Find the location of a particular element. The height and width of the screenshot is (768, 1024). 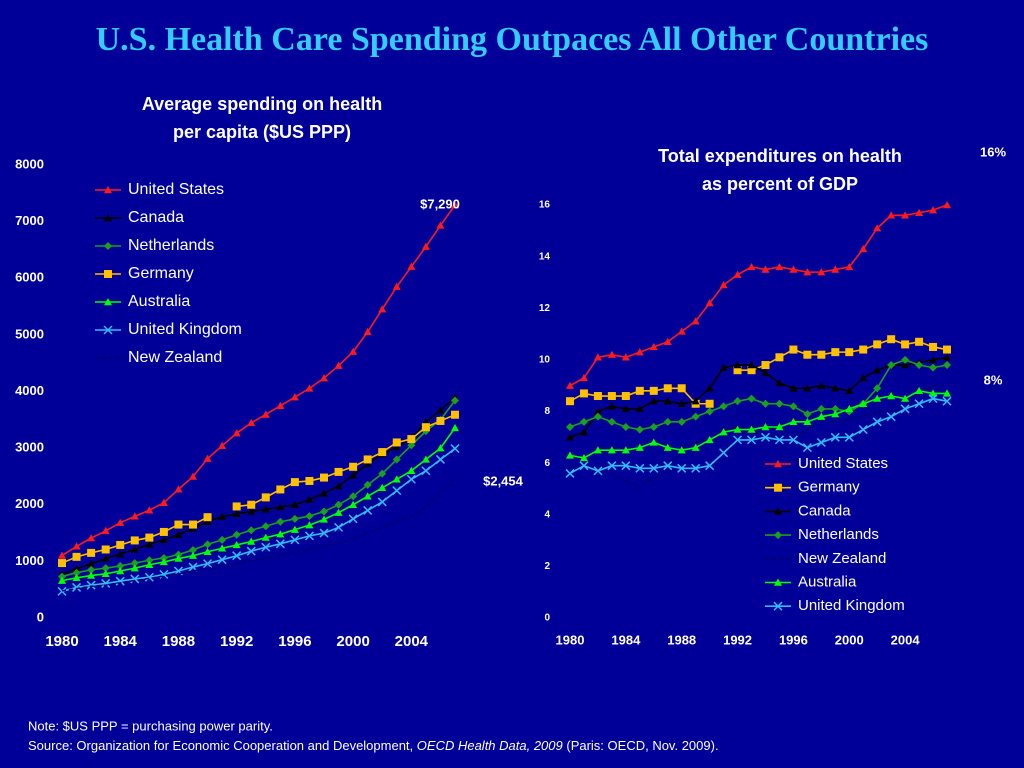

legend-label: New Zealand is located at coordinates (175, 357).